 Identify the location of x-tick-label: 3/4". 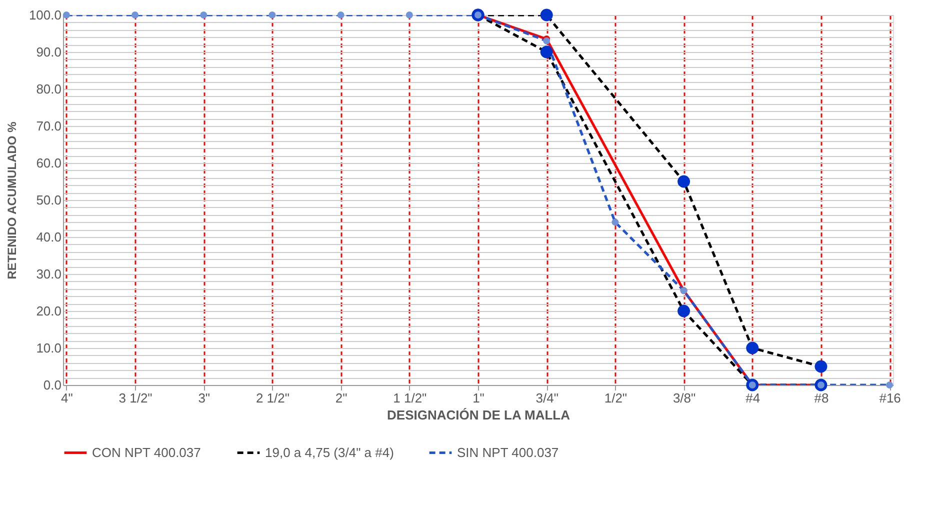
(547, 398).